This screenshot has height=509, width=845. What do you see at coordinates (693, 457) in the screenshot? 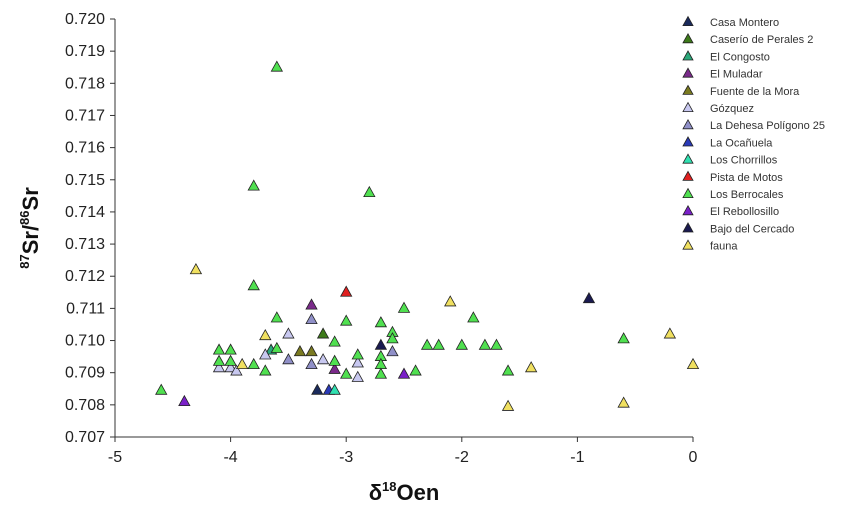
I see `x-tick-label: 0` at bounding box center [693, 457].